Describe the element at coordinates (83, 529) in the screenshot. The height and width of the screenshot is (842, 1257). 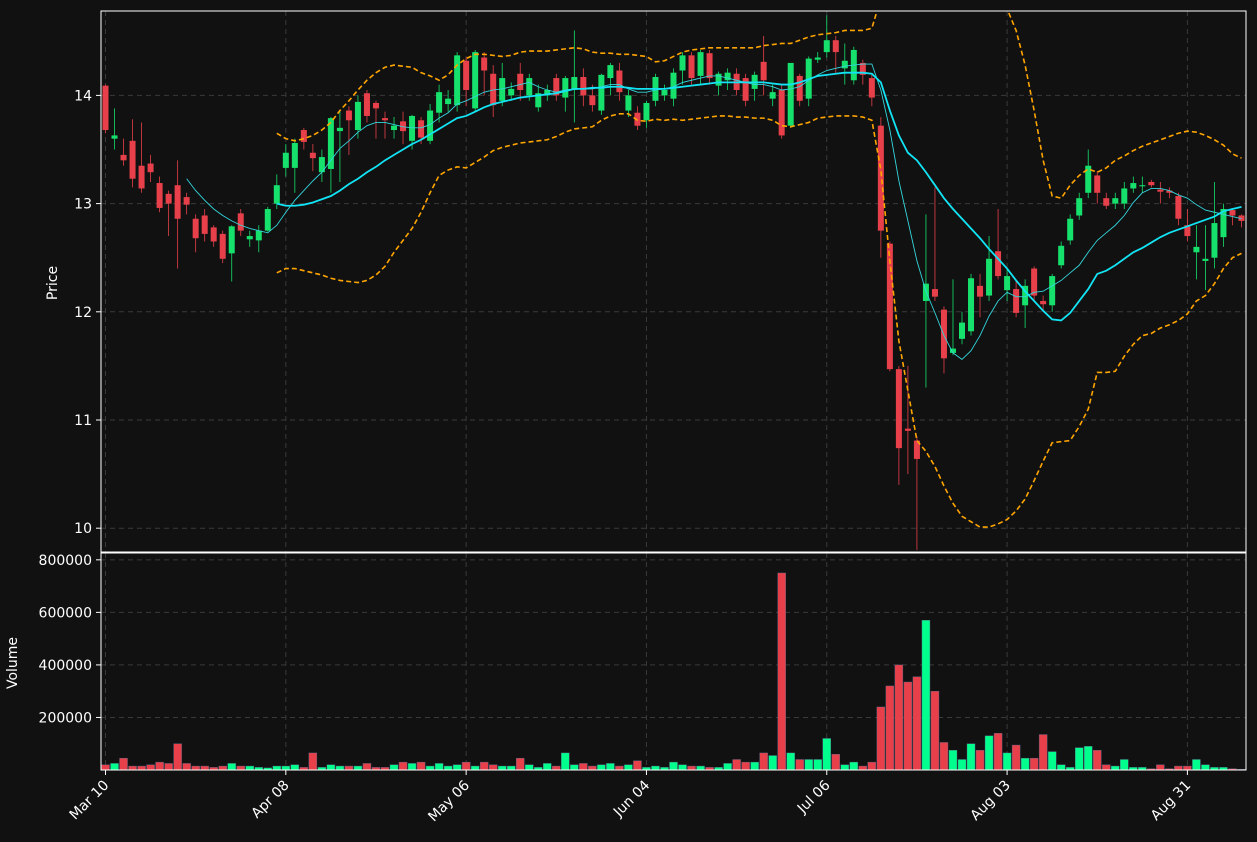
I see `y-tick-label: 10` at that location.